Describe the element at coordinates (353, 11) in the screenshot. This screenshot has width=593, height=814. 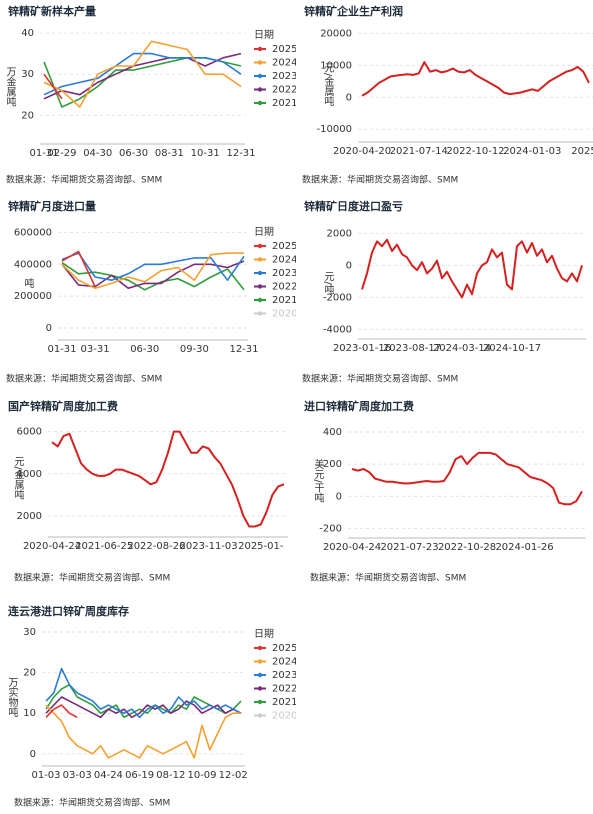
I see `chart-title: 锌精矿企业生产利润` at that location.